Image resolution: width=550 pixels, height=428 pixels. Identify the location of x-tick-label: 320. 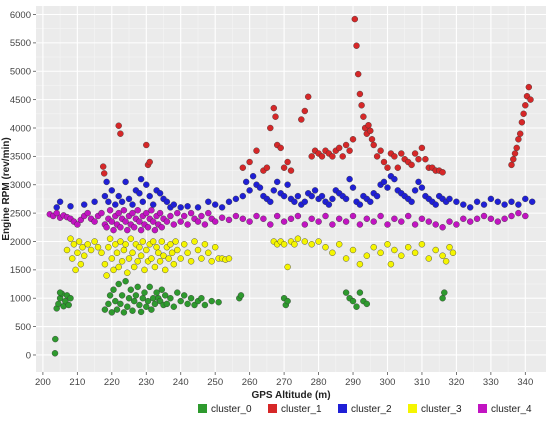
(456, 382).